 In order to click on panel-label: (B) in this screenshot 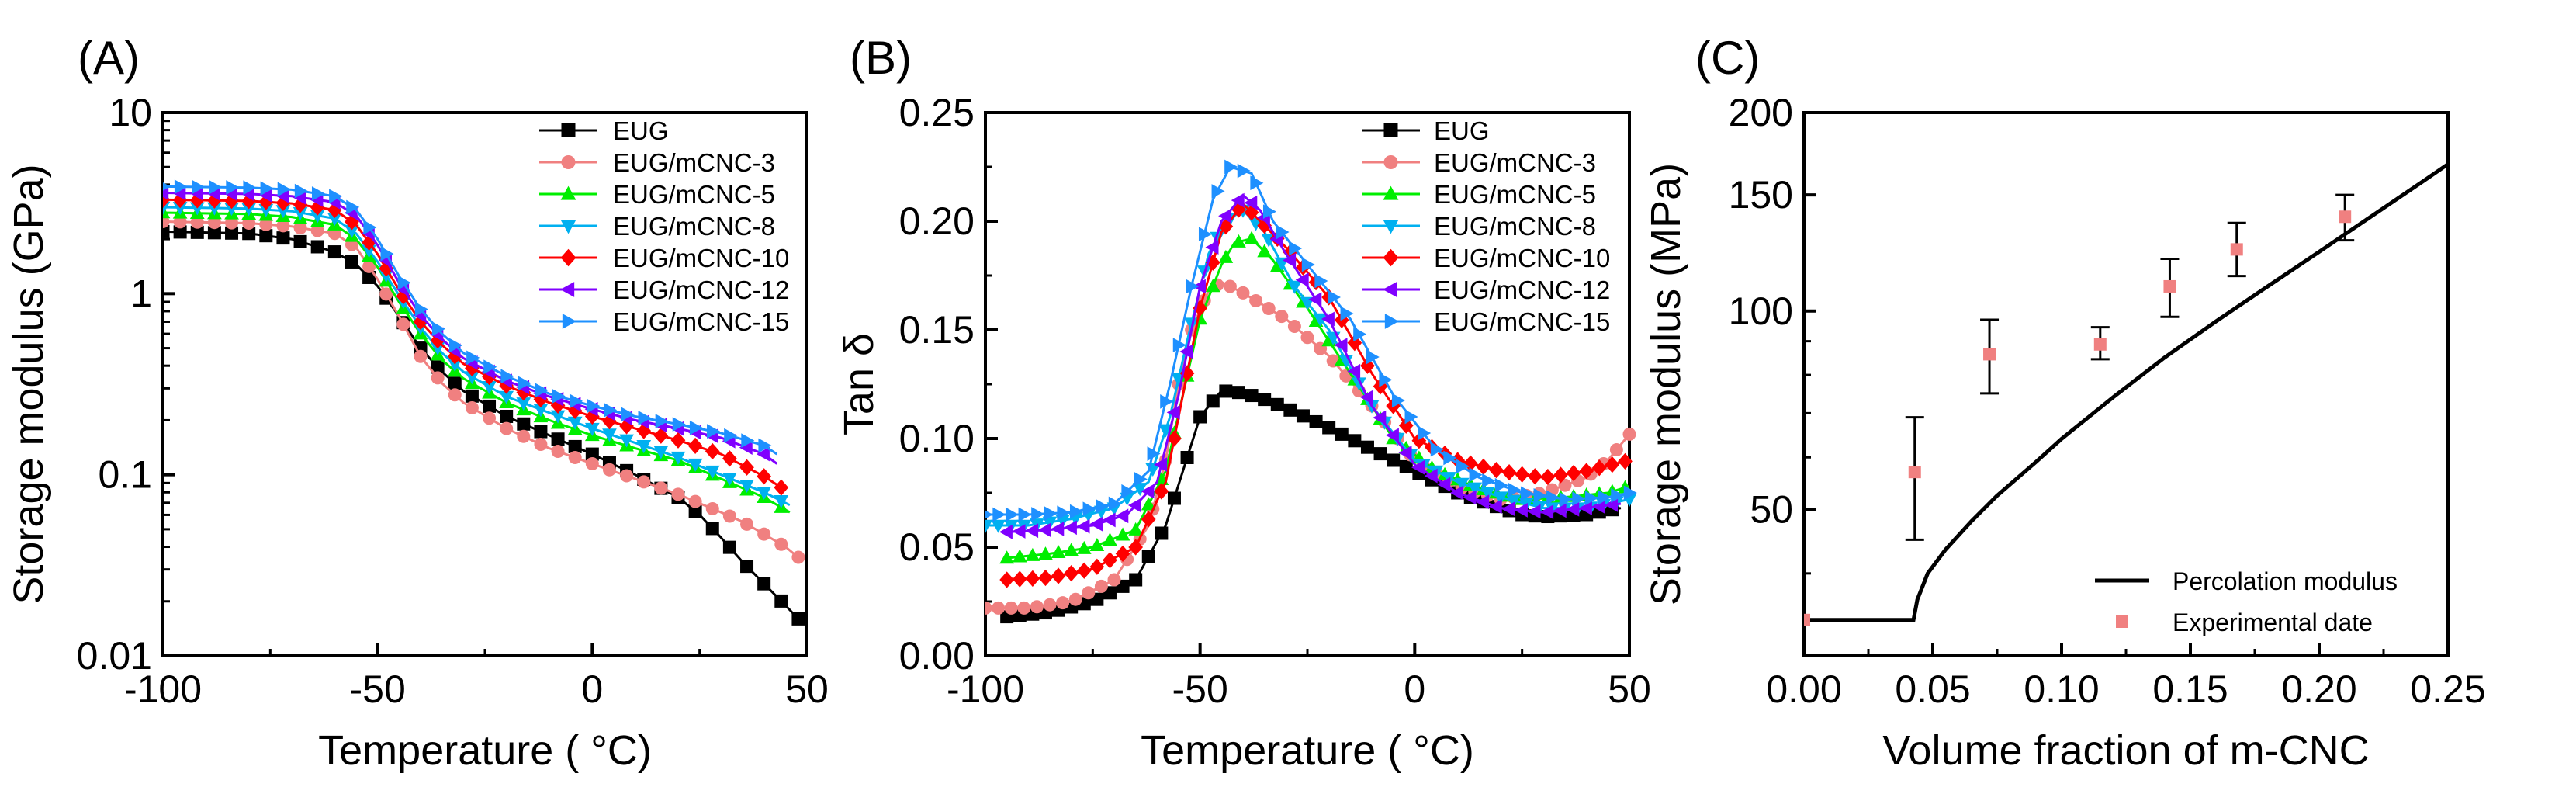, I will do `click(881, 58)`.